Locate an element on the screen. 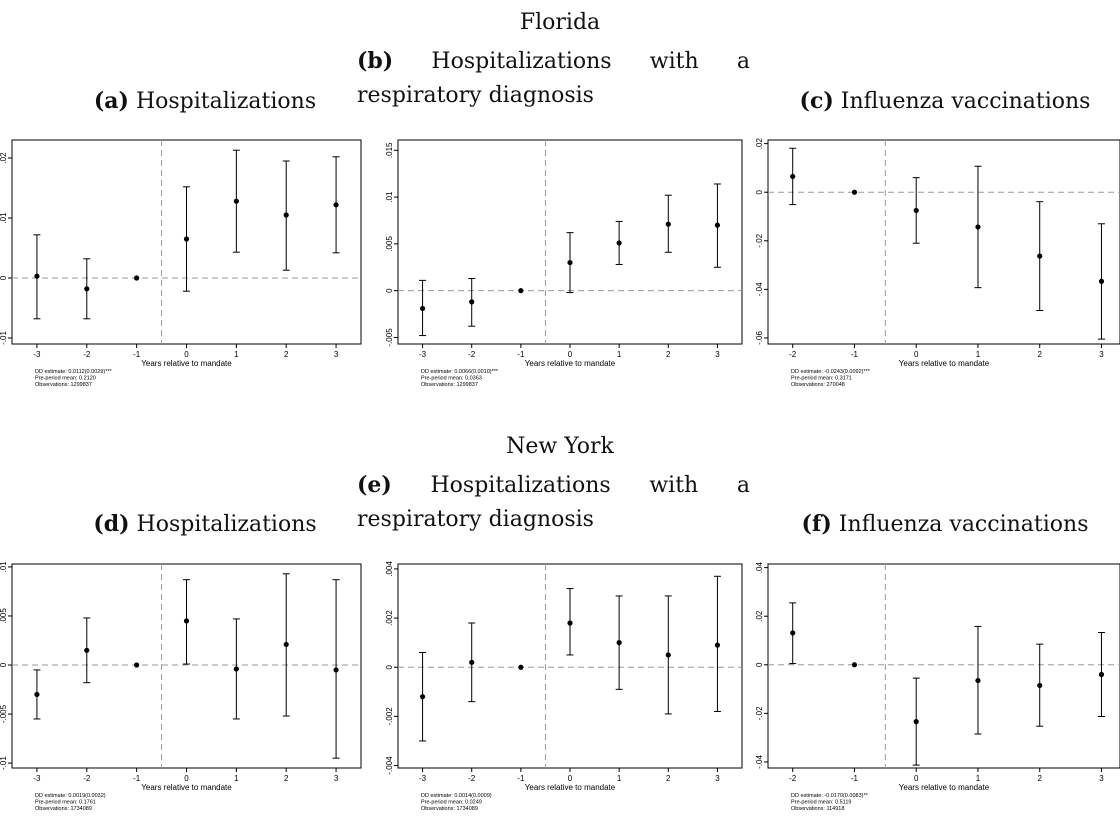 This screenshot has width=1120, height=827. y-tick-label: .015 is located at coordinates (389, 150).